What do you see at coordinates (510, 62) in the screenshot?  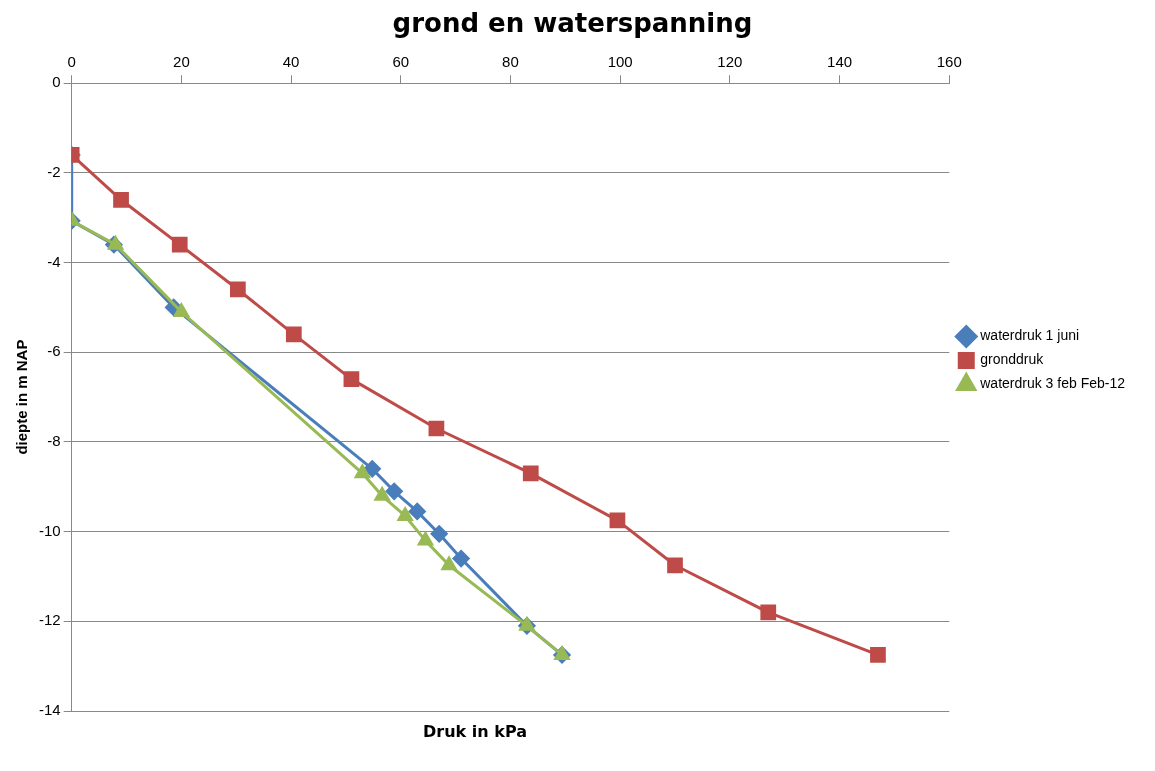 I see `x-tick-label: 80` at bounding box center [510, 62].